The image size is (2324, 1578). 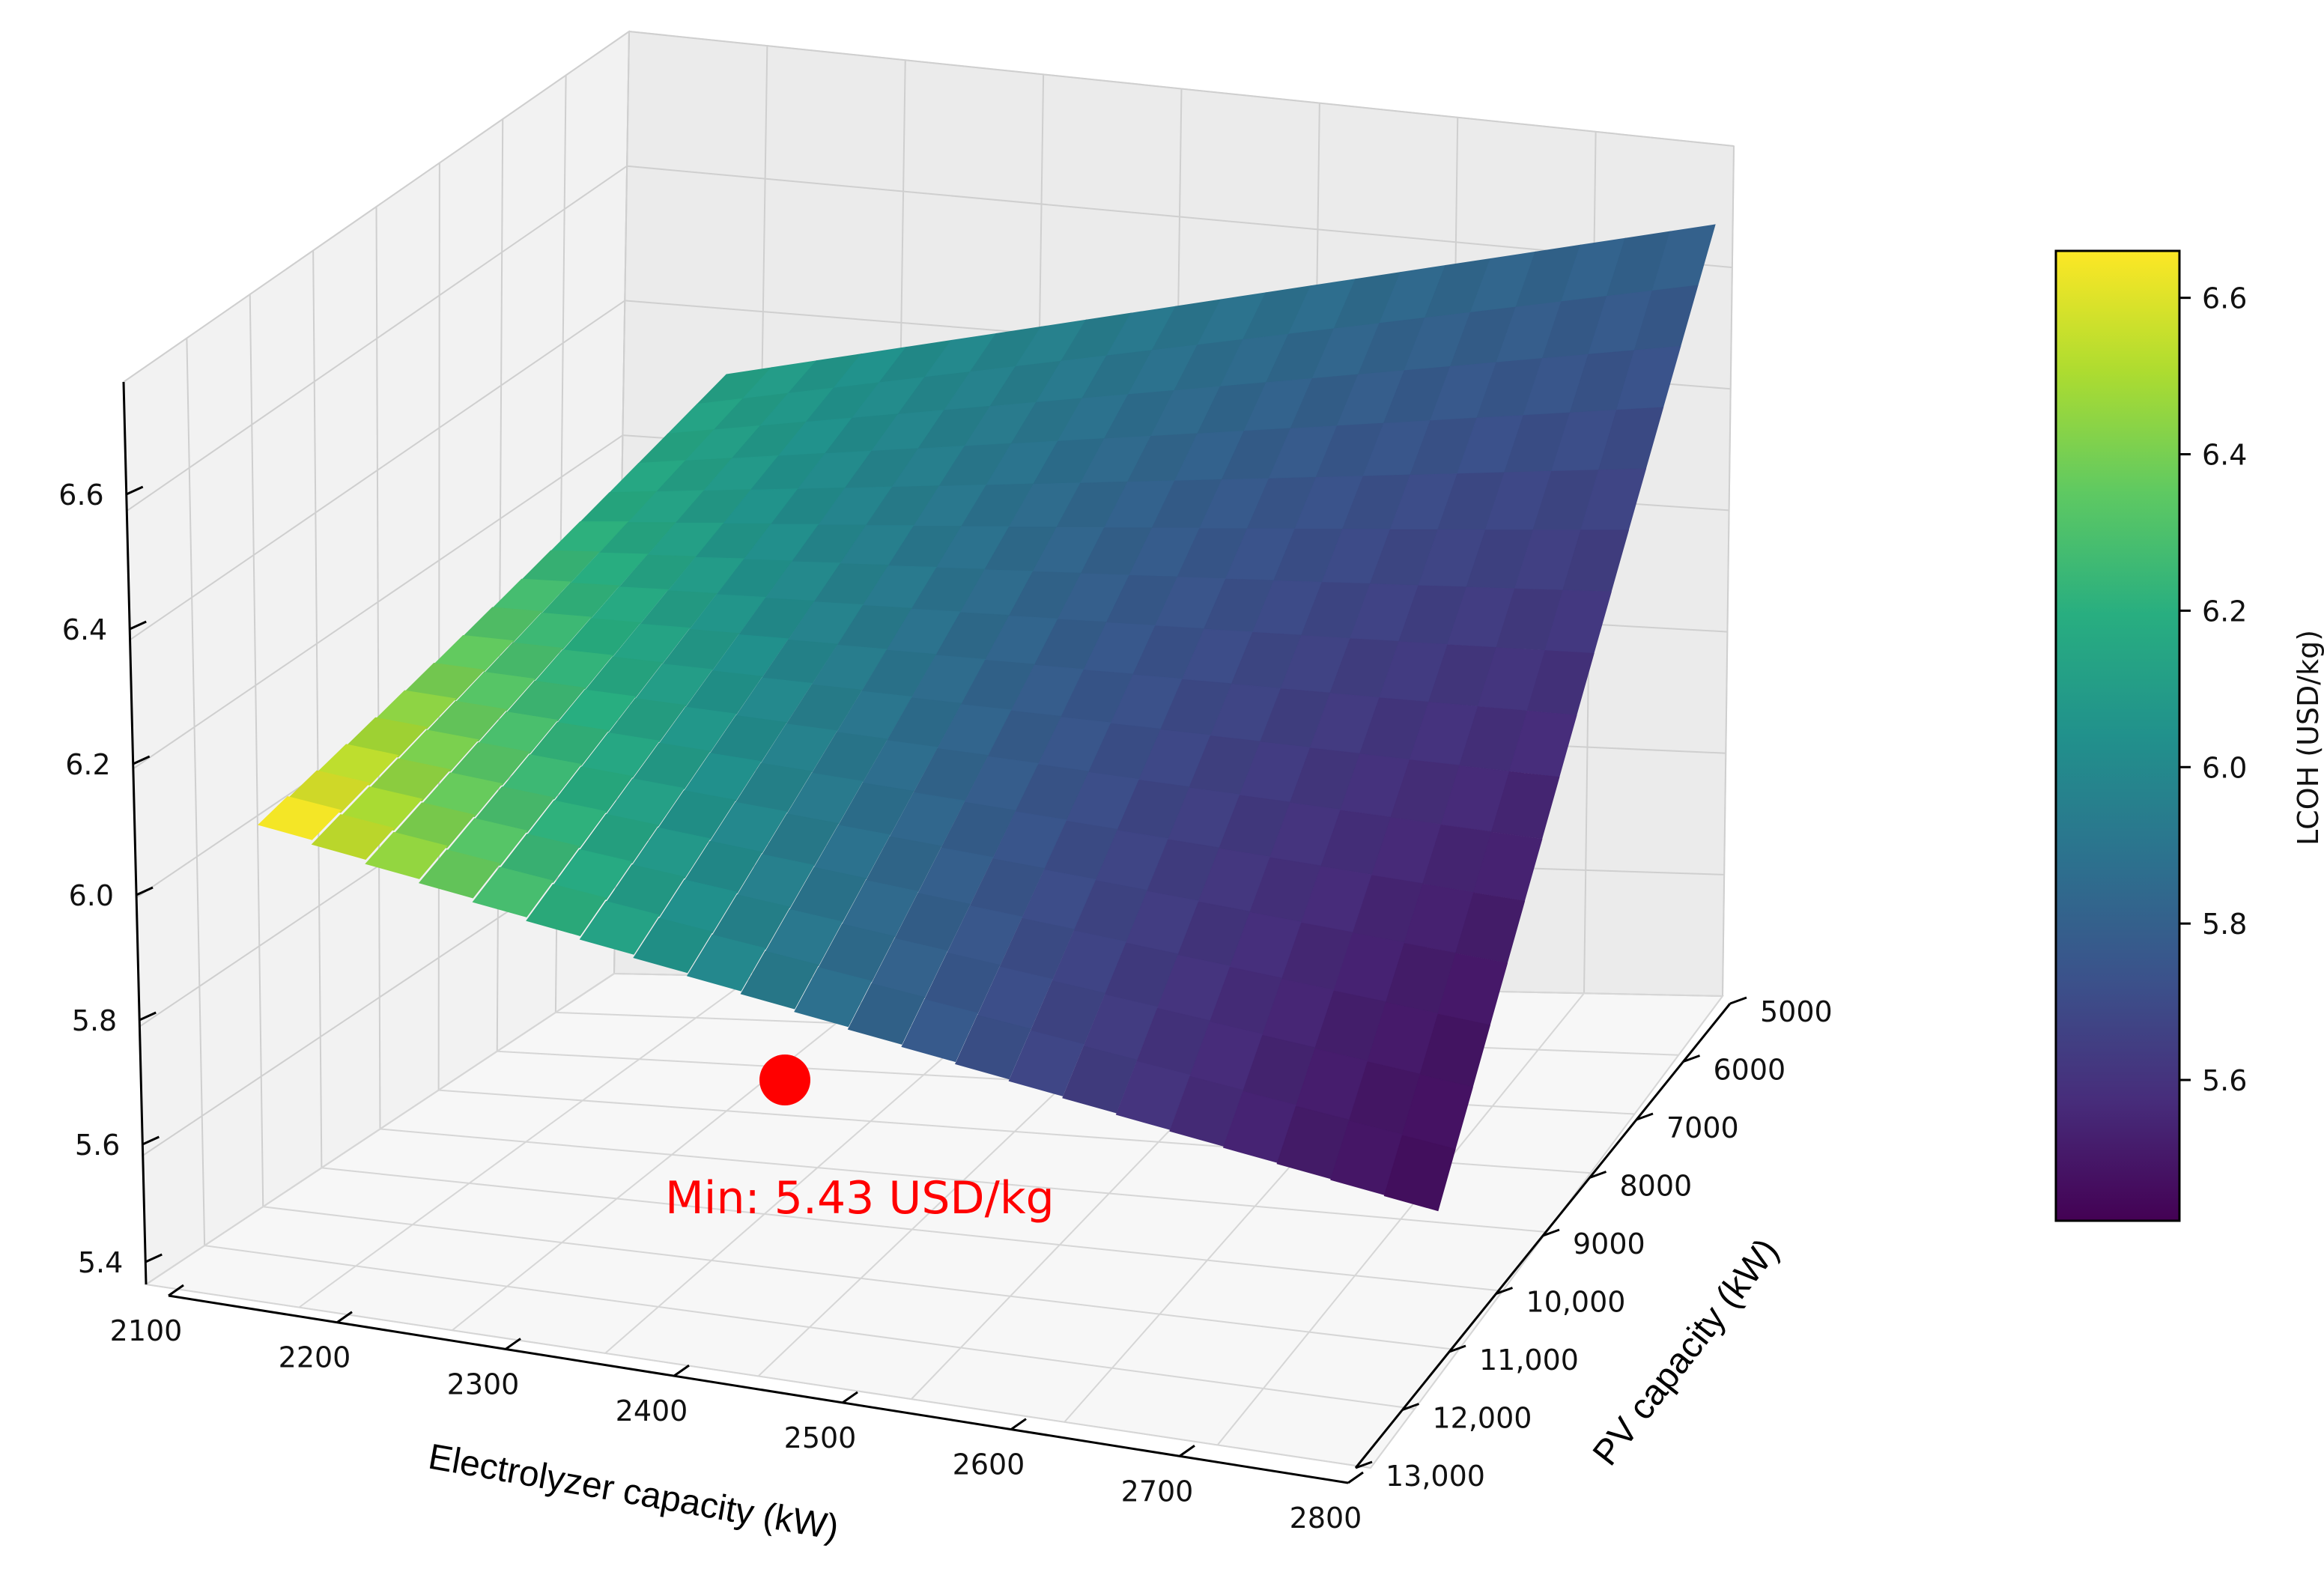 What do you see at coordinates (2224, 455) in the screenshot?
I see `colorbar-tick-label: 6.4` at bounding box center [2224, 455].